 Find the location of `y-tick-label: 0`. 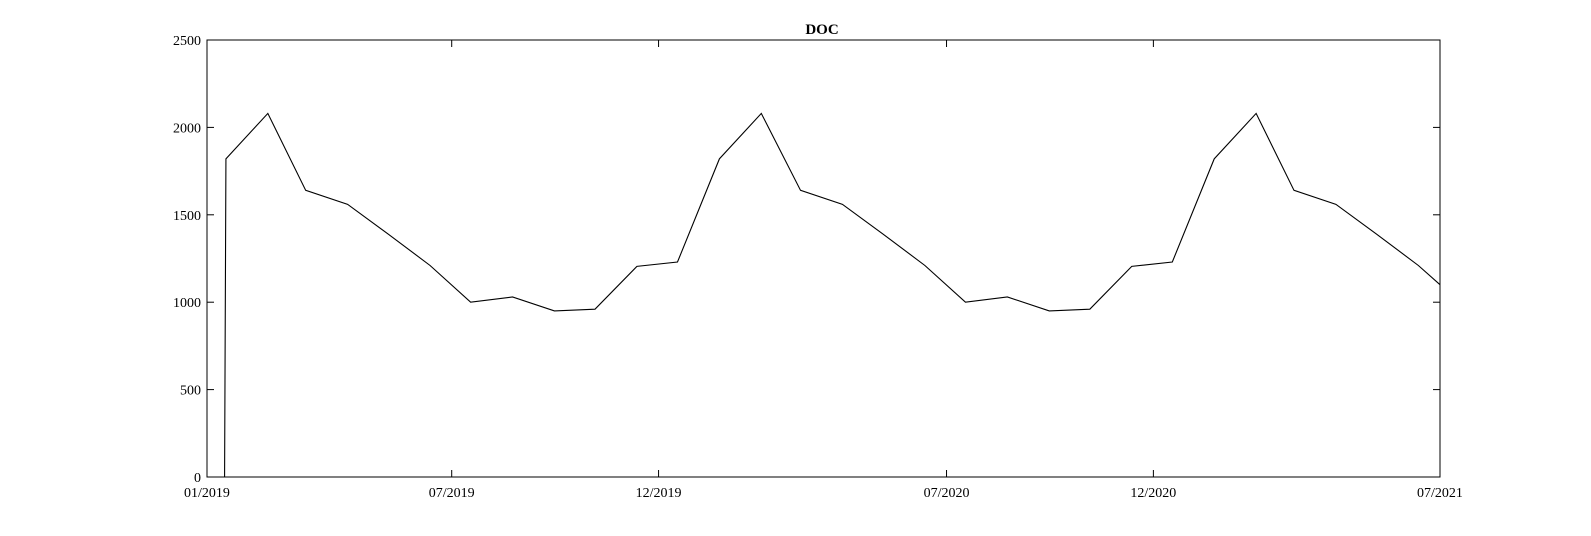

y-tick-label: 0 is located at coordinates (197, 478).